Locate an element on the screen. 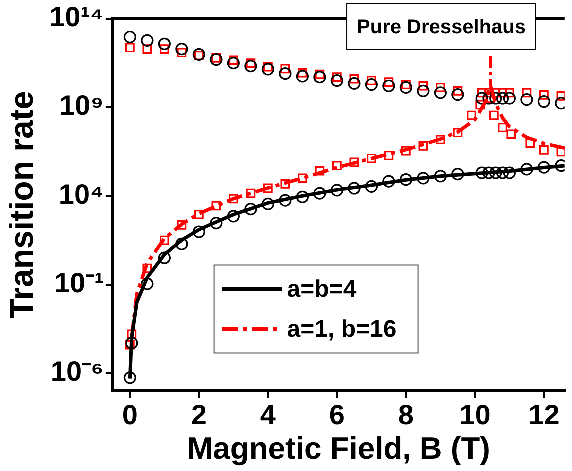  x-tick-label: 4 is located at coordinates (268, 415).